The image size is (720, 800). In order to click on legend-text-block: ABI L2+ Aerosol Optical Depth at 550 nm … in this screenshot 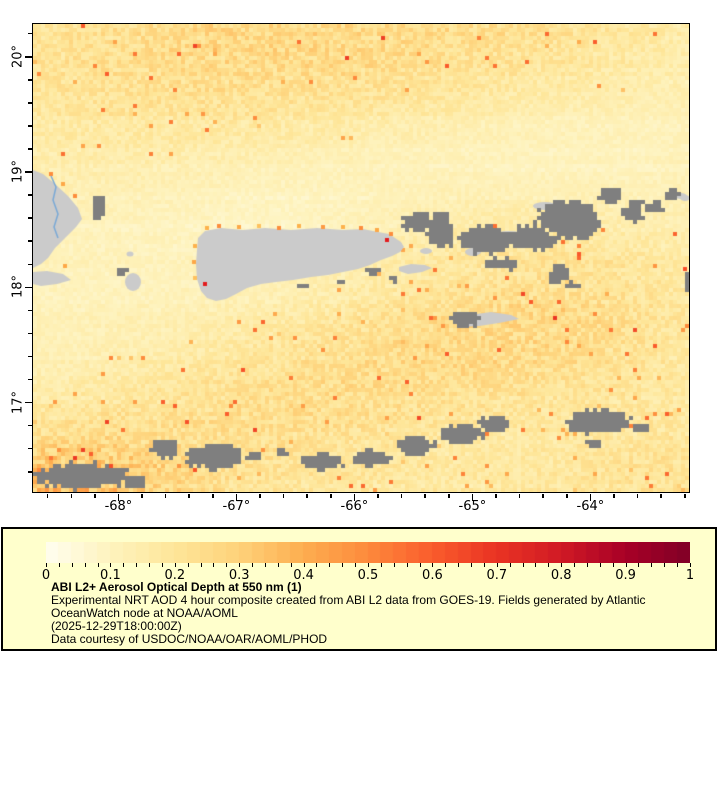, I will do `click(348, 613)`.